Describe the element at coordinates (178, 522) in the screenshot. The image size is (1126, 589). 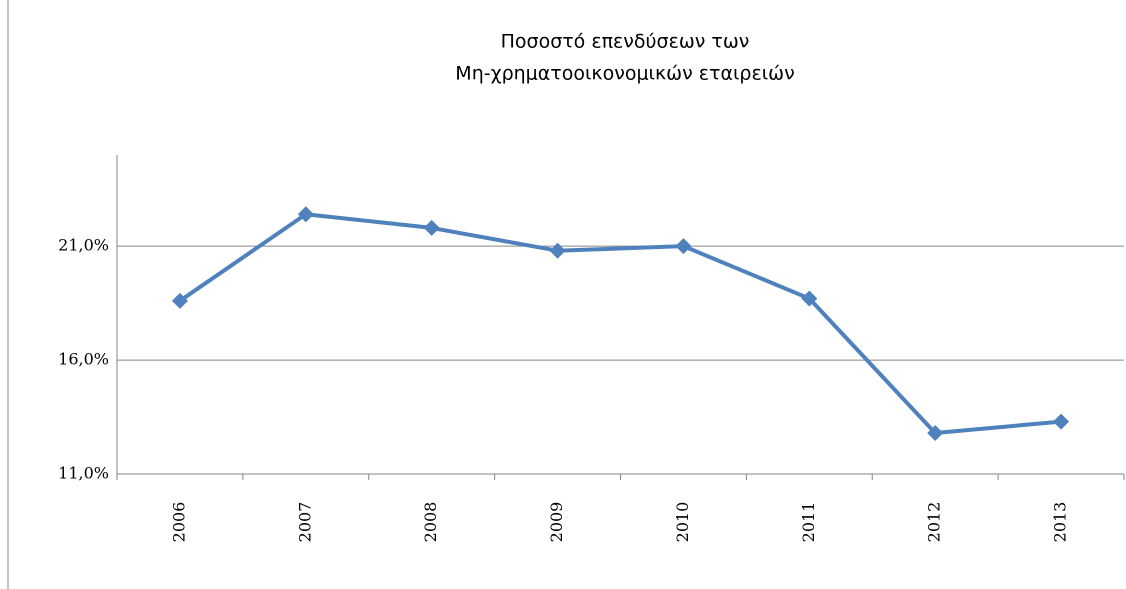
I see `x-tick-label: 2006` at that location.